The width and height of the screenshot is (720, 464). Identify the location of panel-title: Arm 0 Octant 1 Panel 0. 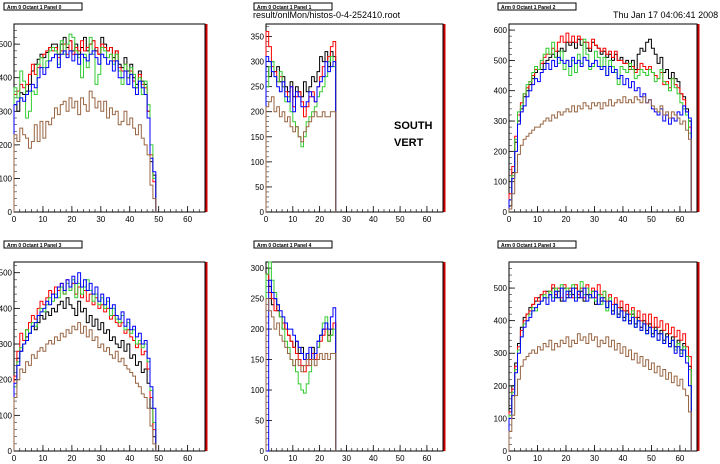
(34, 8).